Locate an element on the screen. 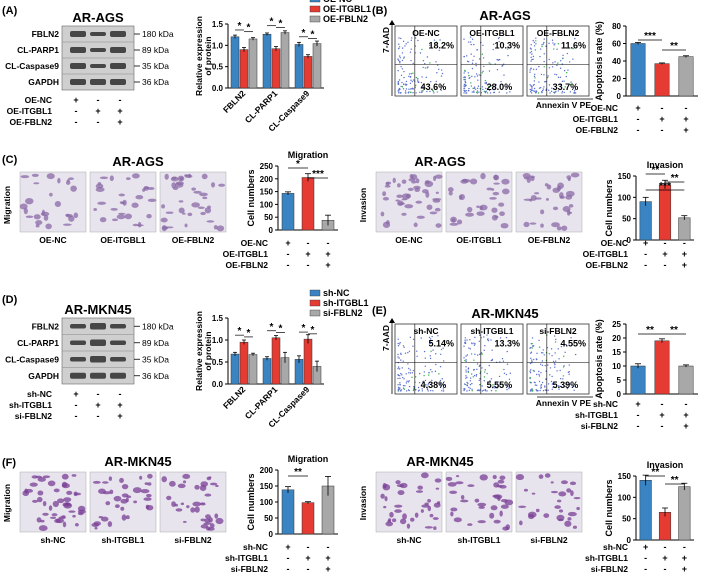 This screenshot has height=578, width=709. panel-d-legend-swatch is located at coordinates (315, 303).